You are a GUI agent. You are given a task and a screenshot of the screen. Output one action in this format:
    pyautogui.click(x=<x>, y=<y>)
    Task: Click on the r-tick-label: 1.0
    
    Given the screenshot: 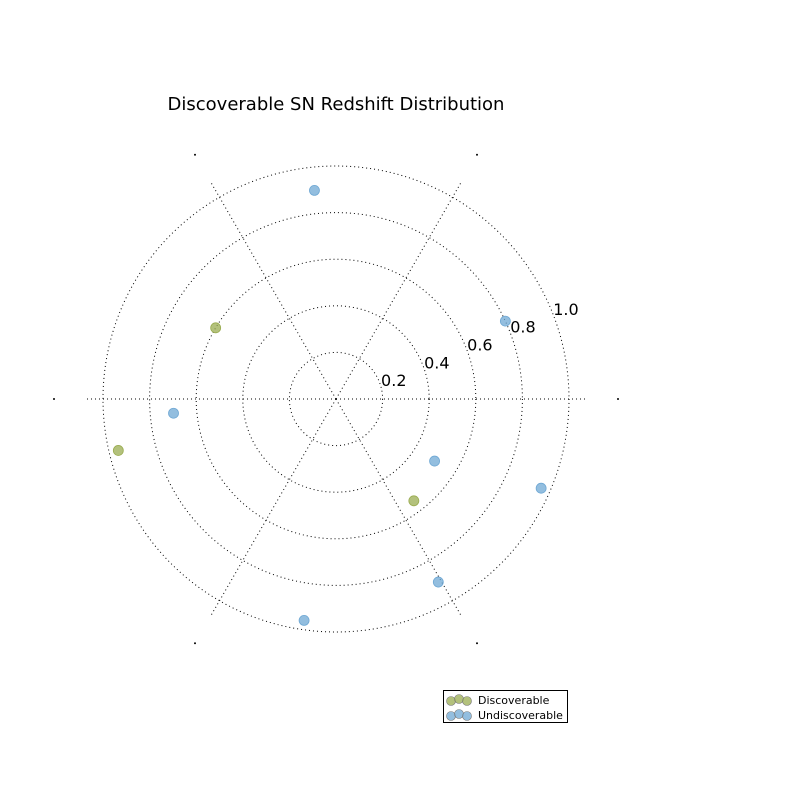 What is the action you would take?
    pyautogui.click(x=565, y=309)
    